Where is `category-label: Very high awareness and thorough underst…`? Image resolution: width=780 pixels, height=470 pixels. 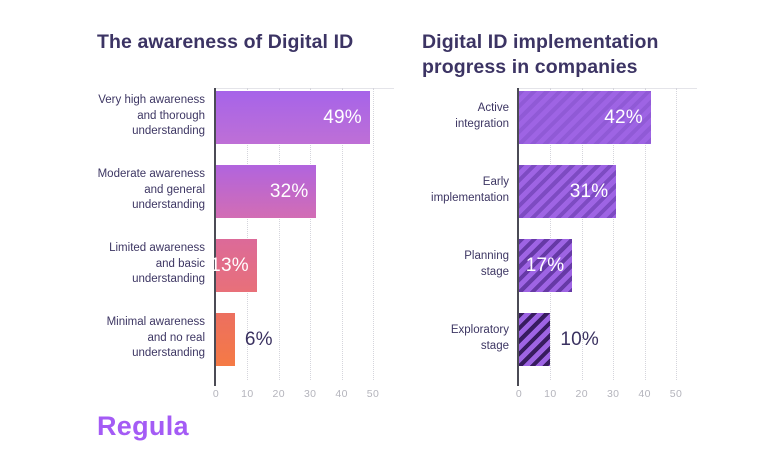 category-label: Very high awareness and thorough underst… is located at coordinates (151, 116).